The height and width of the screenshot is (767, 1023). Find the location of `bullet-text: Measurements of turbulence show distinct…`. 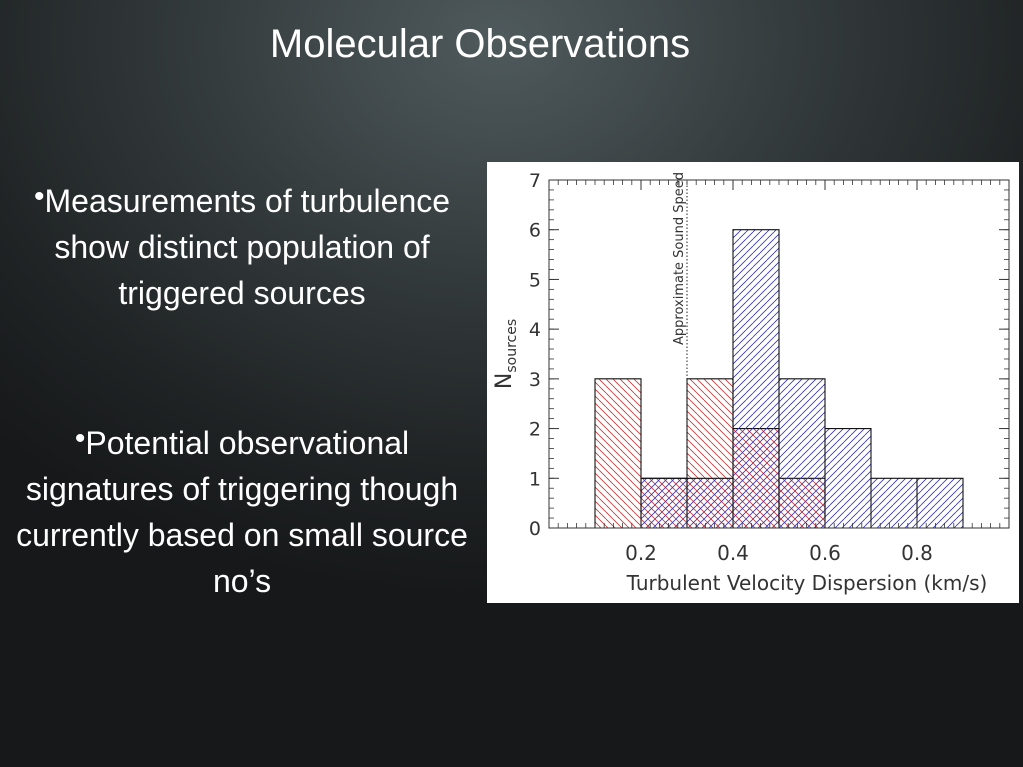

bullet-text: Measurements of turbulence show distinct… is located at coordinates (247, 247).